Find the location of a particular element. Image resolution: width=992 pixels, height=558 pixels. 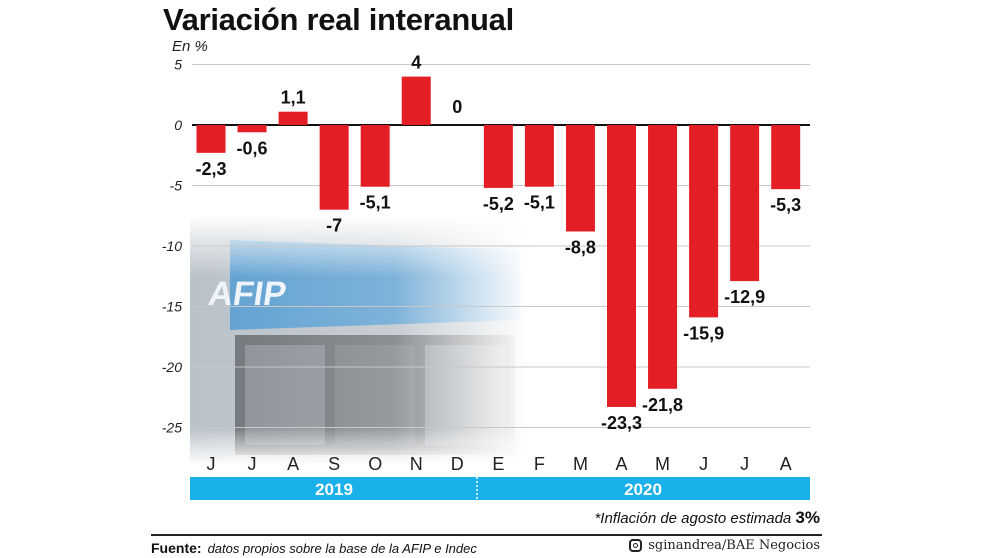

y-tick-label: -15 is located at coordinates (172, 307).